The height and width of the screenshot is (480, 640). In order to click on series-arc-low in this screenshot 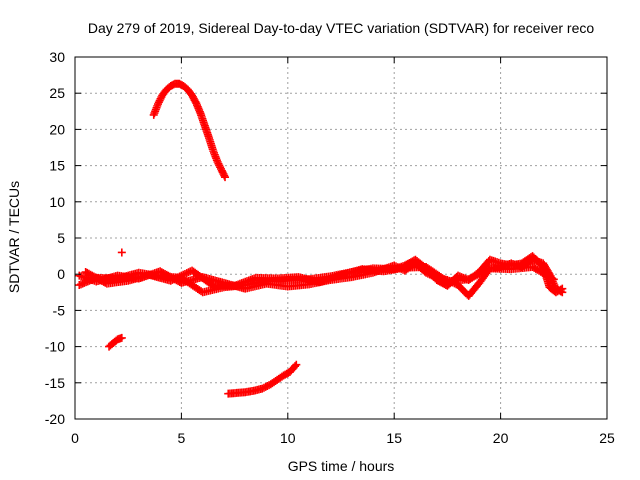, I will do `click(262, 379)`.